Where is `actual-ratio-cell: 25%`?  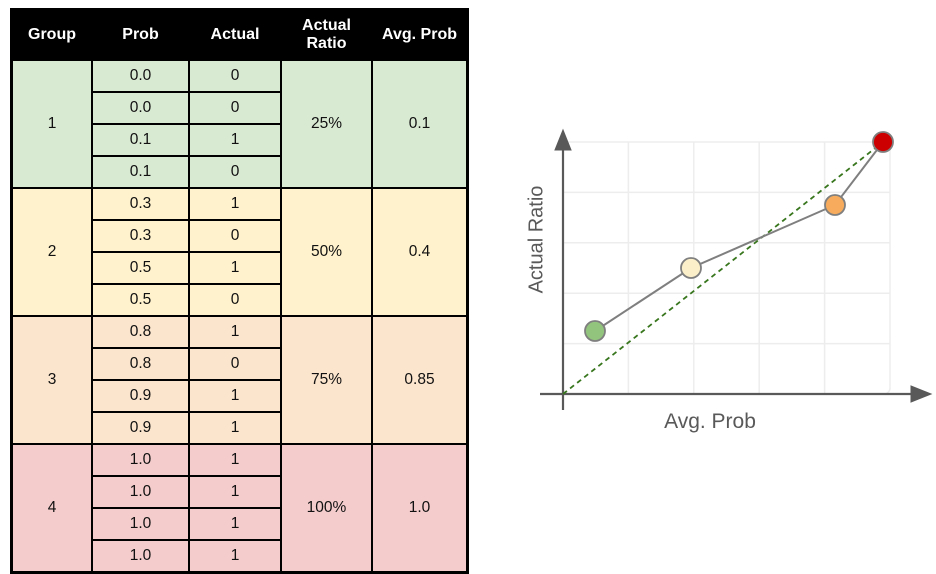 actual-ratio-cell: 25% is located at coordinates (326, 124).